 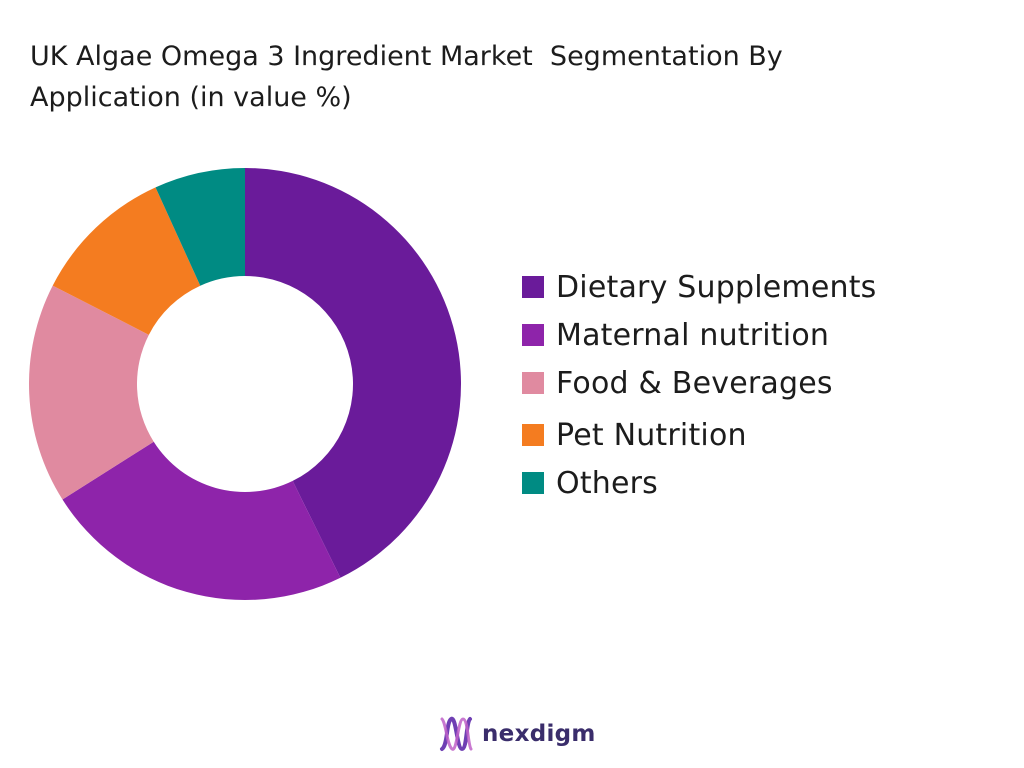 What do you see at coordinates (693, 335) in the screenshot?
I see `legend-label: Maternal nutrition` at bounding box center [693, 335].